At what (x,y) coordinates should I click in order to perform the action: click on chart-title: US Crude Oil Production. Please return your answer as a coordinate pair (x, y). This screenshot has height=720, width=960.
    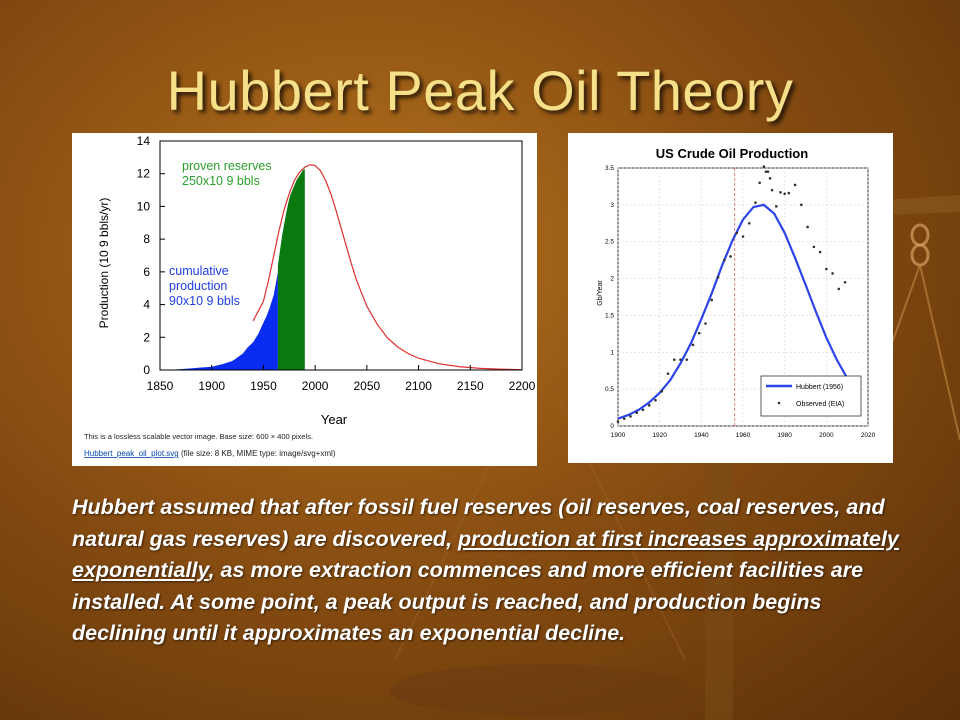
    Looking at the image, I should click on (732, 153).